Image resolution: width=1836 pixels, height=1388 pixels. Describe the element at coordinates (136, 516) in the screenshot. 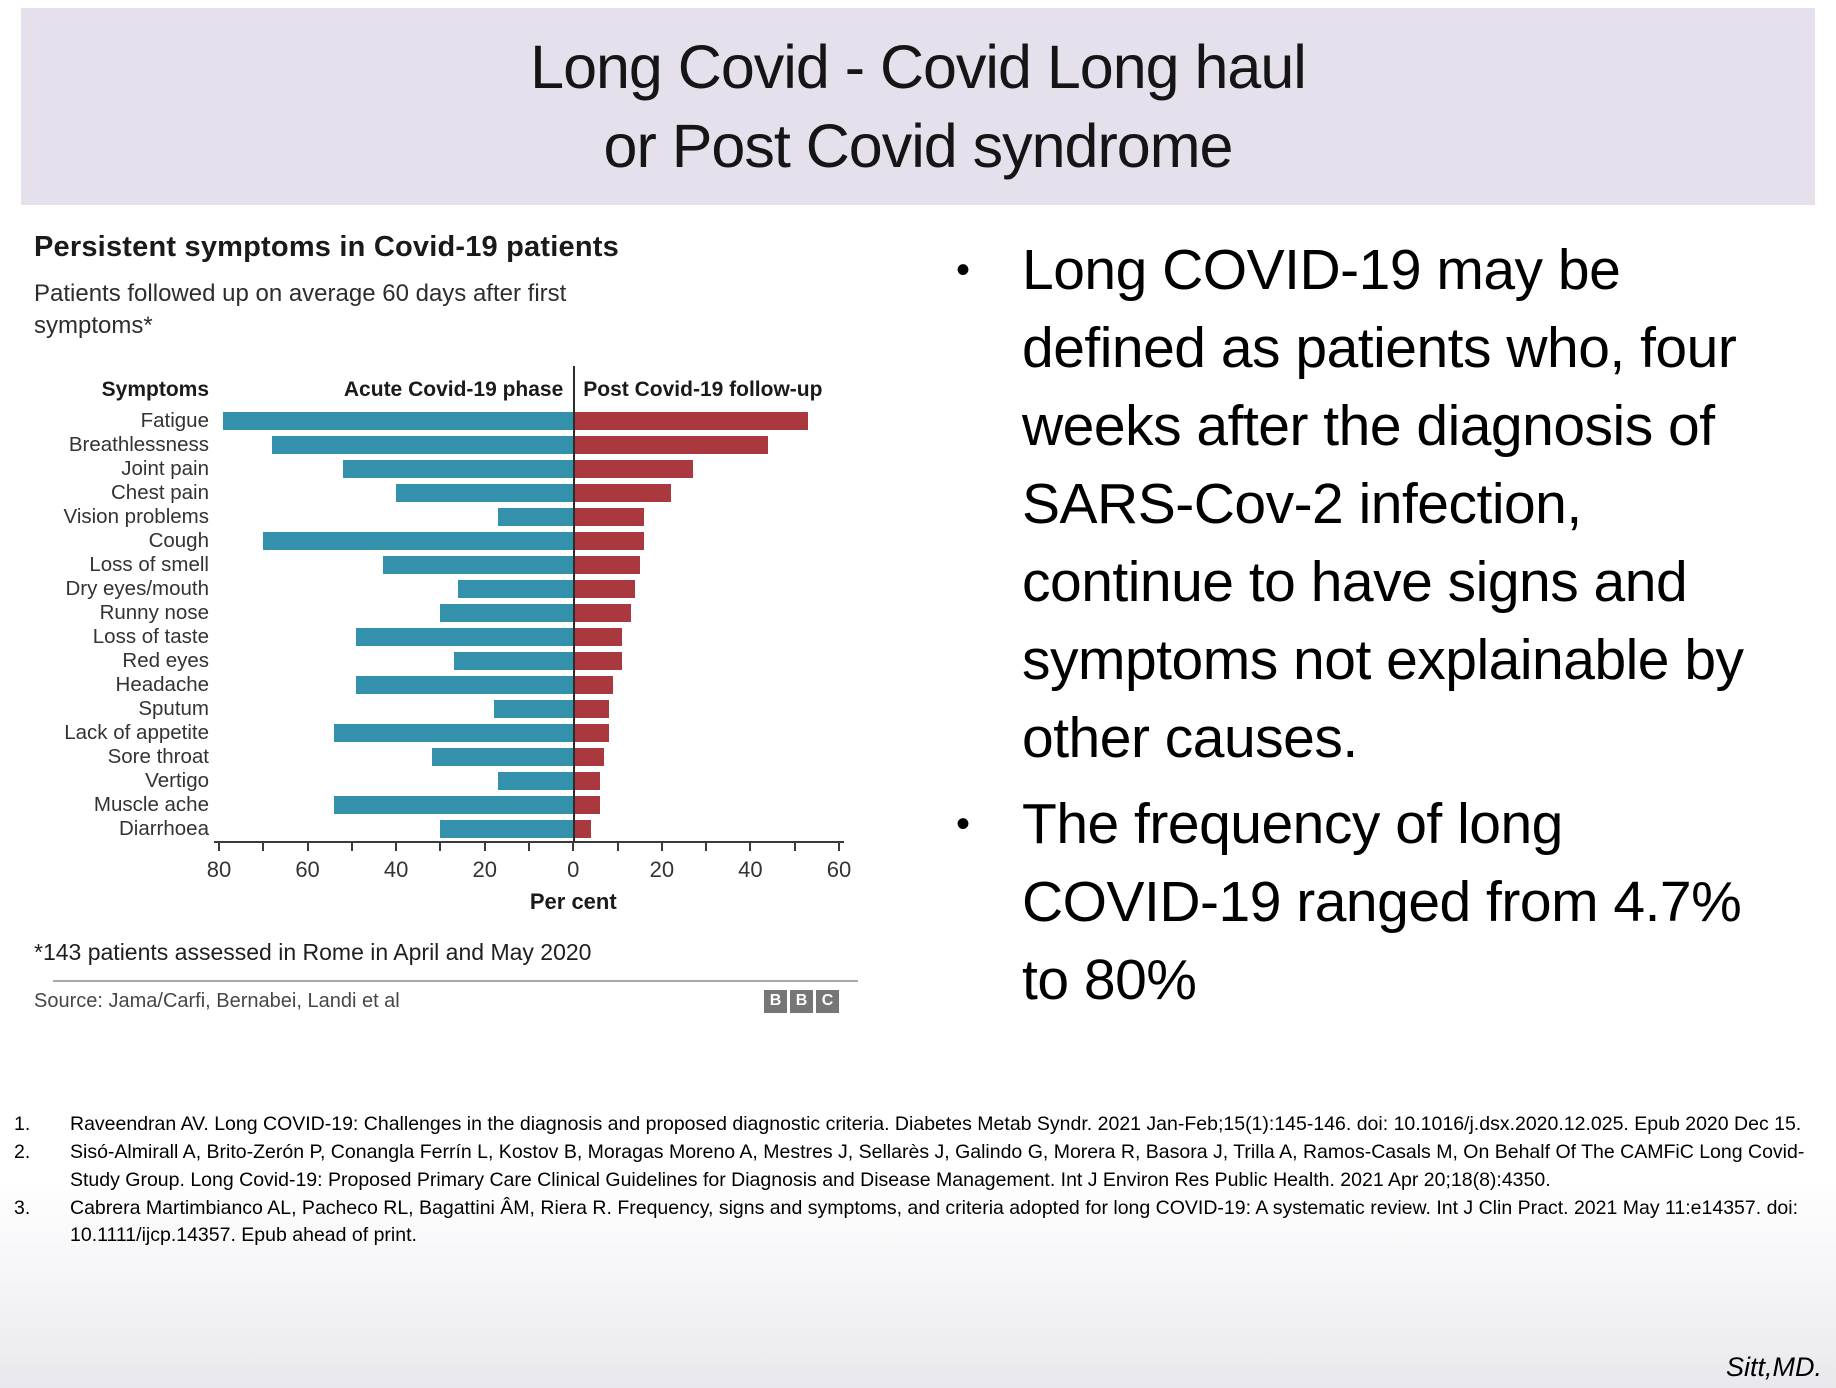

I see `symptom-label: Vision problems` at that location.